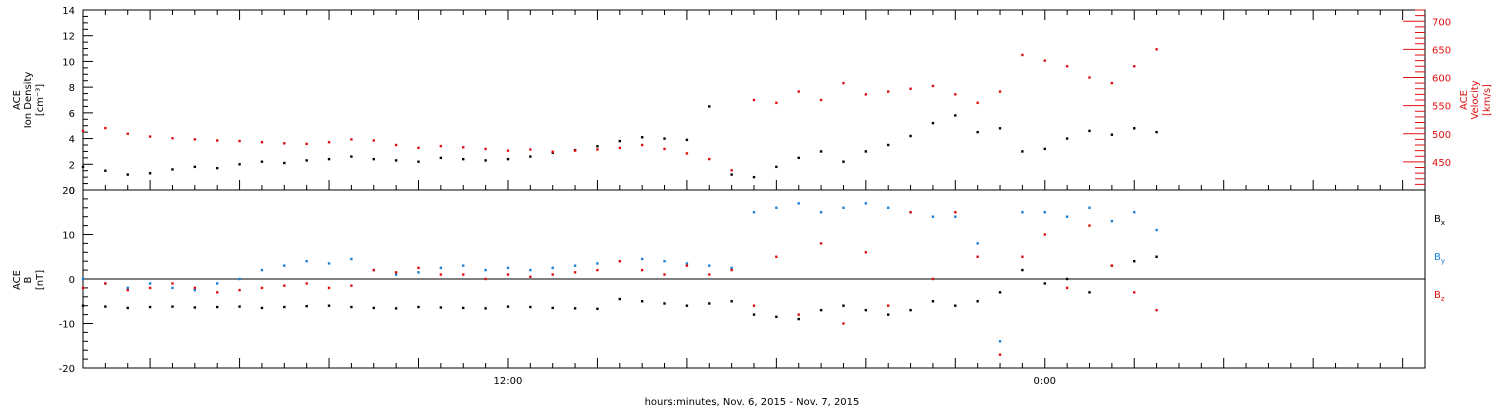  What do you see at coordinates (1487, 100) in the screenshot?
I see `velocity-axis-label-line3: [km/s]` at bounding box center [1487, 100].